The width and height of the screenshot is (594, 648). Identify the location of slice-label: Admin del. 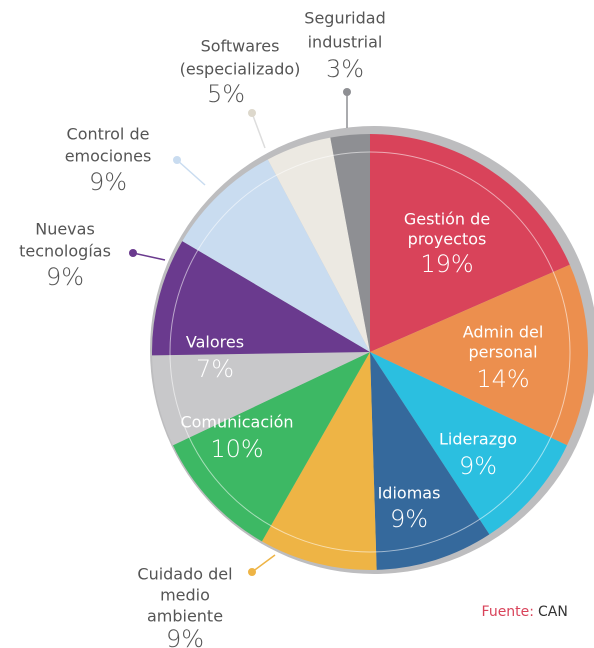
(503, 332).